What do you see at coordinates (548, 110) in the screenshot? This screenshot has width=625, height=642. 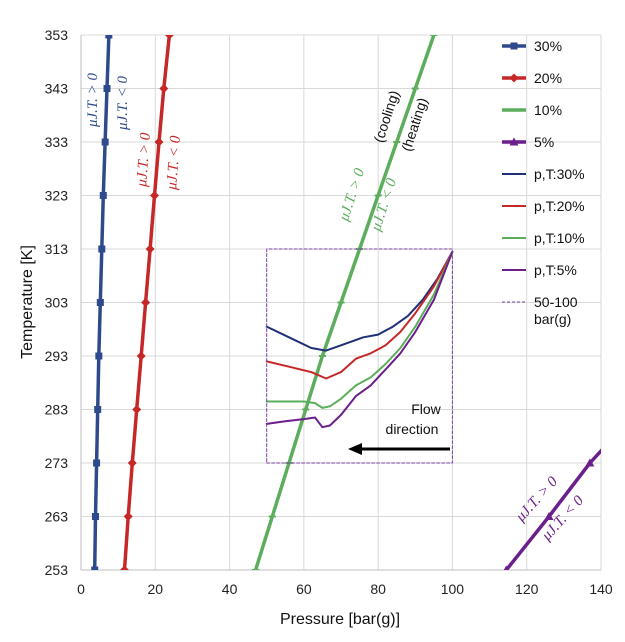 I see `legend-label: 10%` at bounding box center [548, 110].